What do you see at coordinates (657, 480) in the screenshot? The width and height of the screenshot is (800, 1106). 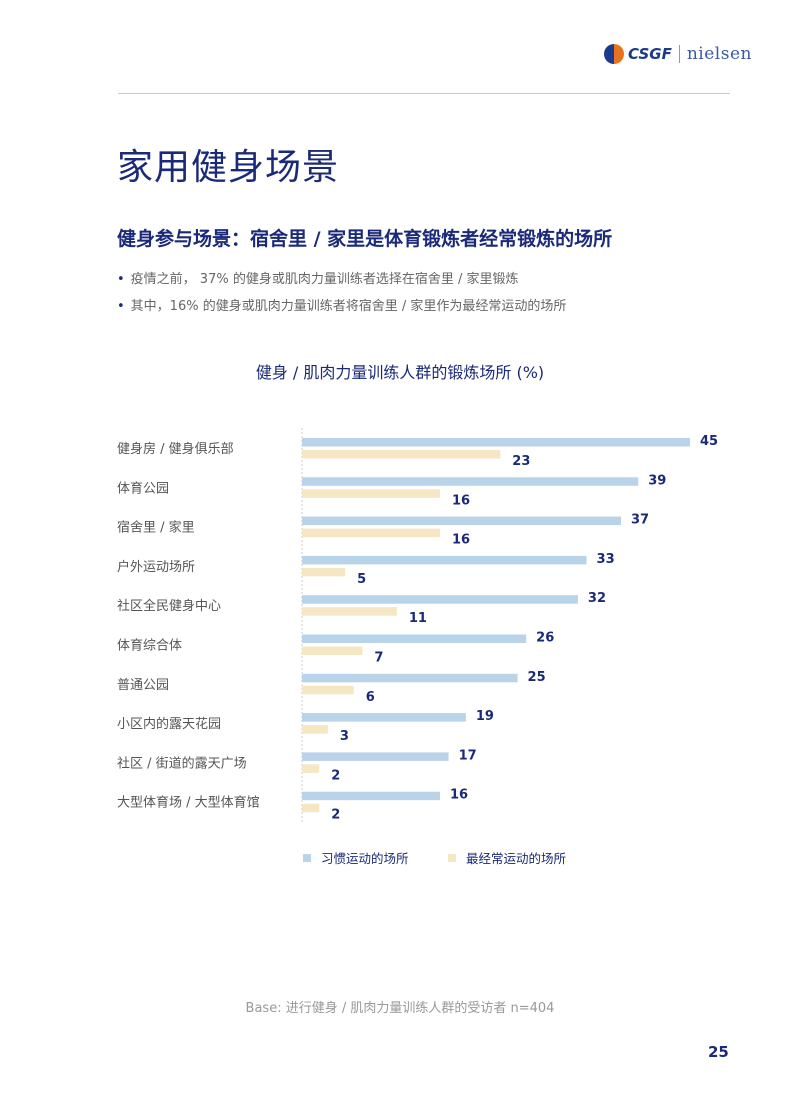 I see `data-label: 39` at bounding box center [657, 480].